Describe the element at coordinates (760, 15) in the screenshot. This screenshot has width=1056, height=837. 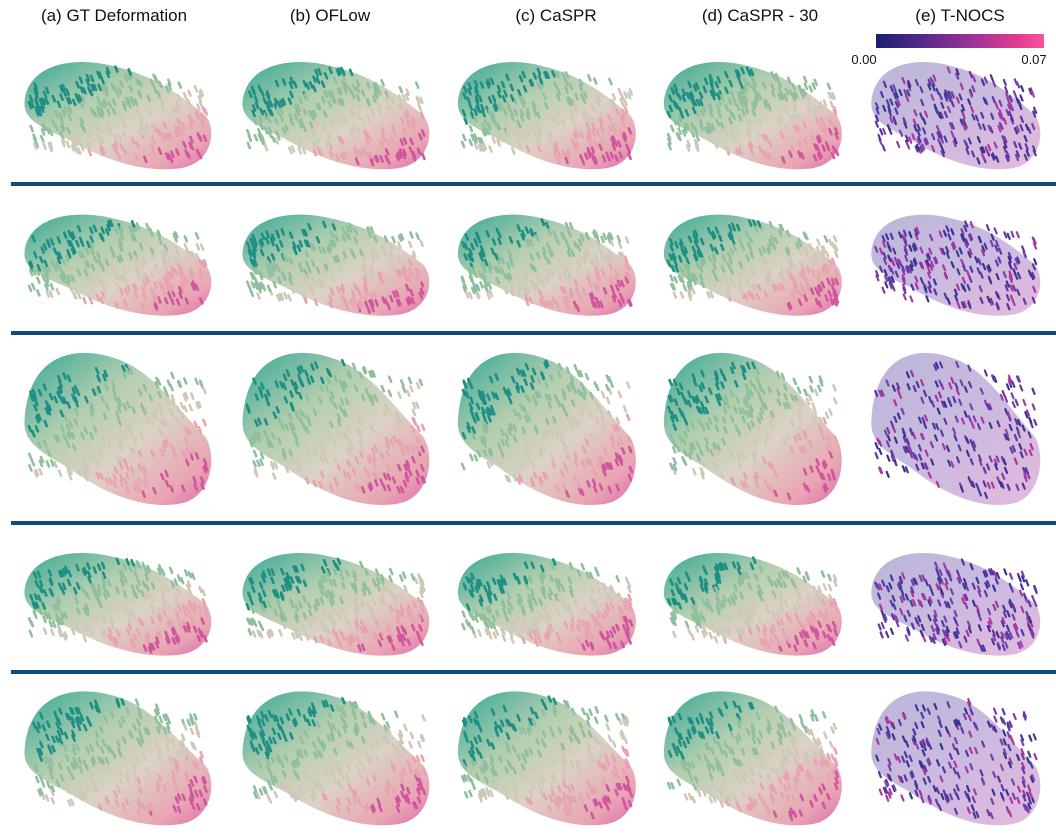
I see `column-header-caspr-30: (d) CaSPR - 30` at that location.